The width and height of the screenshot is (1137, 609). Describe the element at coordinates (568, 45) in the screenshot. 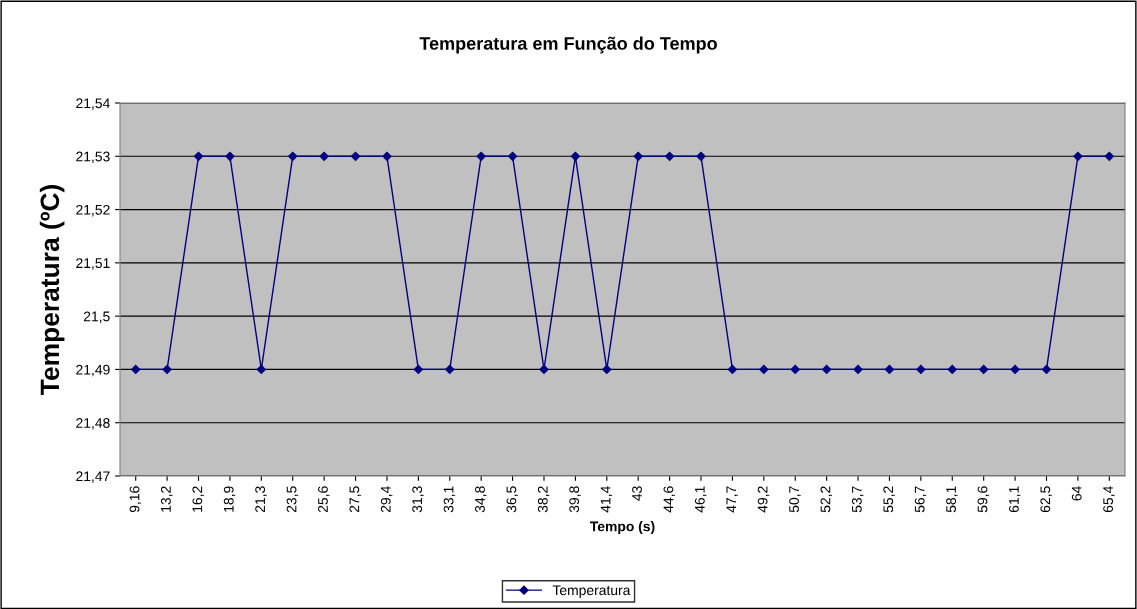

I see `chart-title: Temperatura em Função do Tempo` at that location.